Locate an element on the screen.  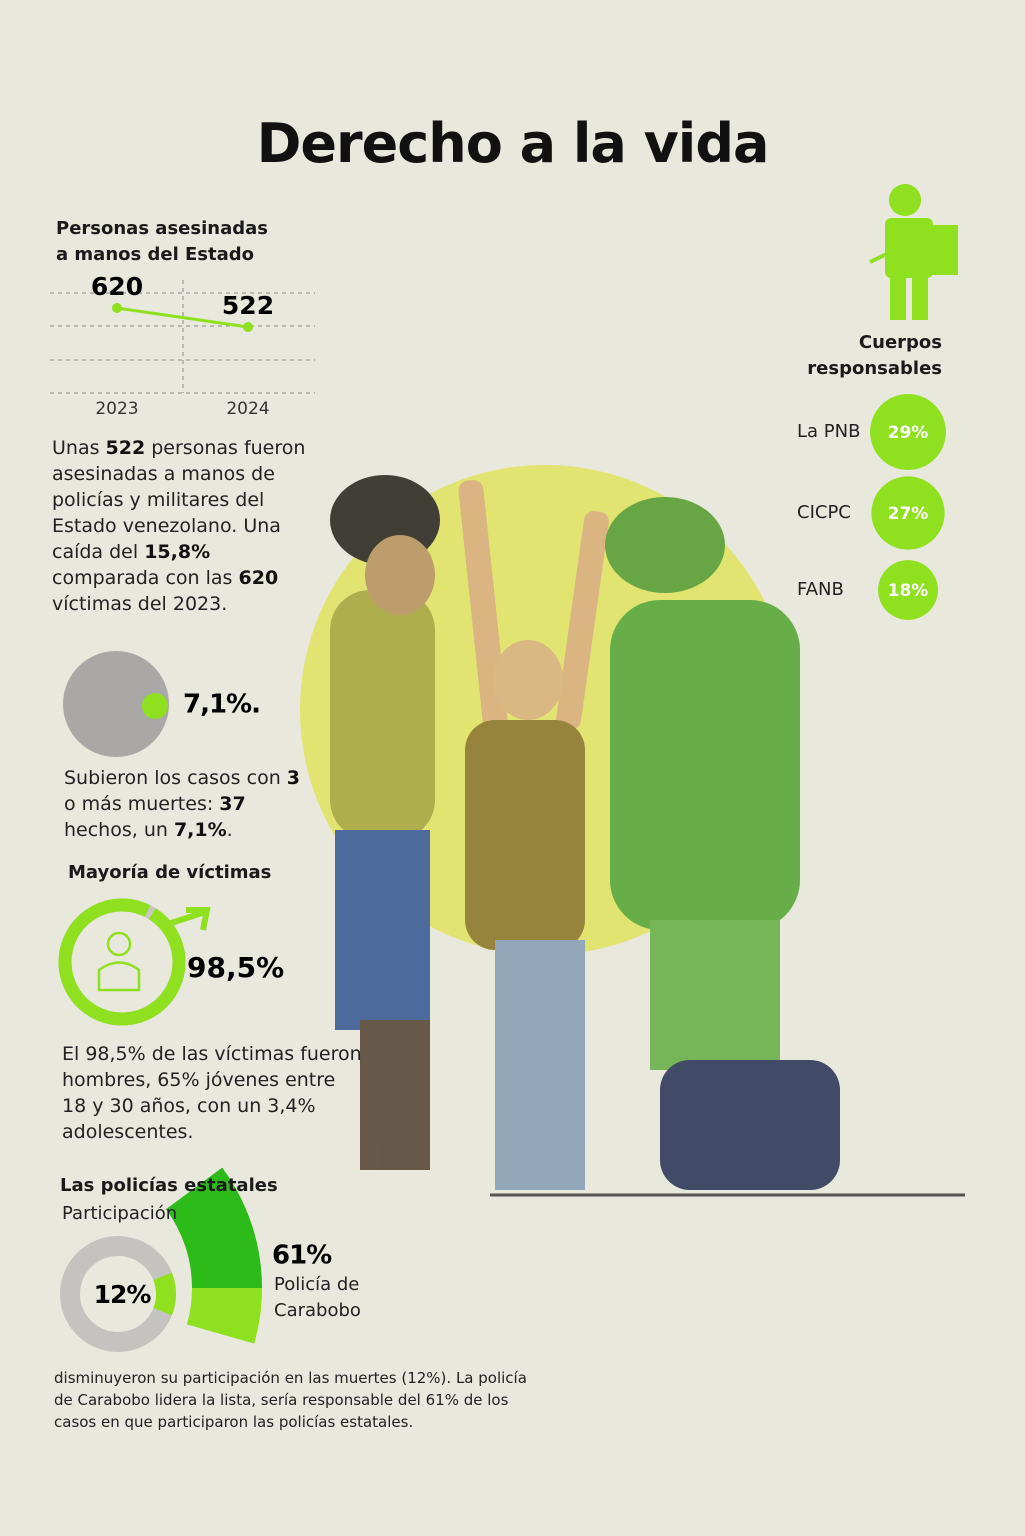
value-label: 61% is located at coordinates (302, 1256).